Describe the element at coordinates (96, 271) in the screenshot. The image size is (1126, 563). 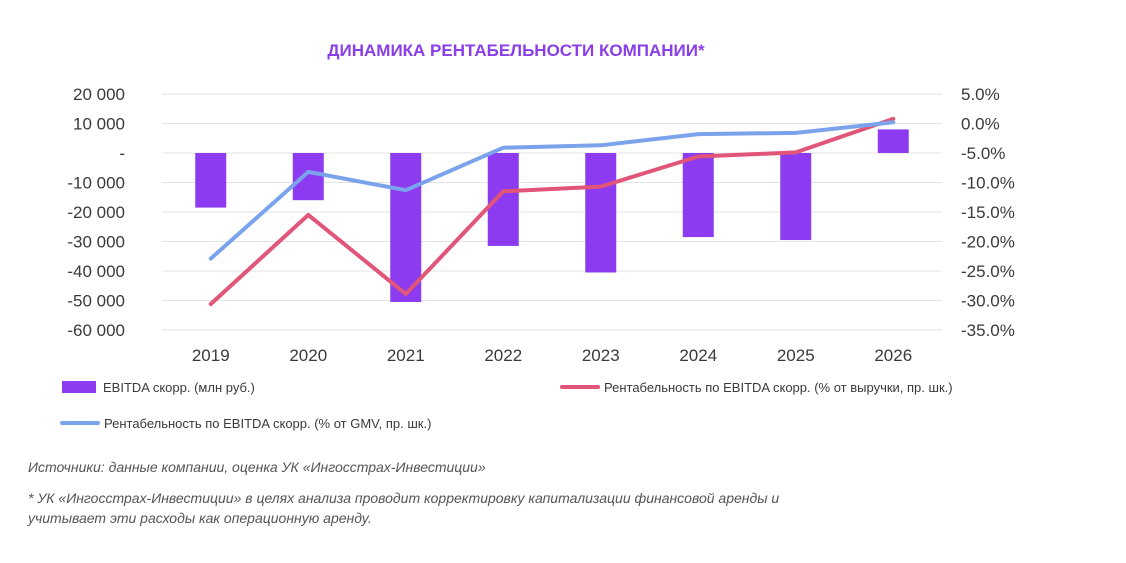
I see `left-tick-label: -40 000` at that location.